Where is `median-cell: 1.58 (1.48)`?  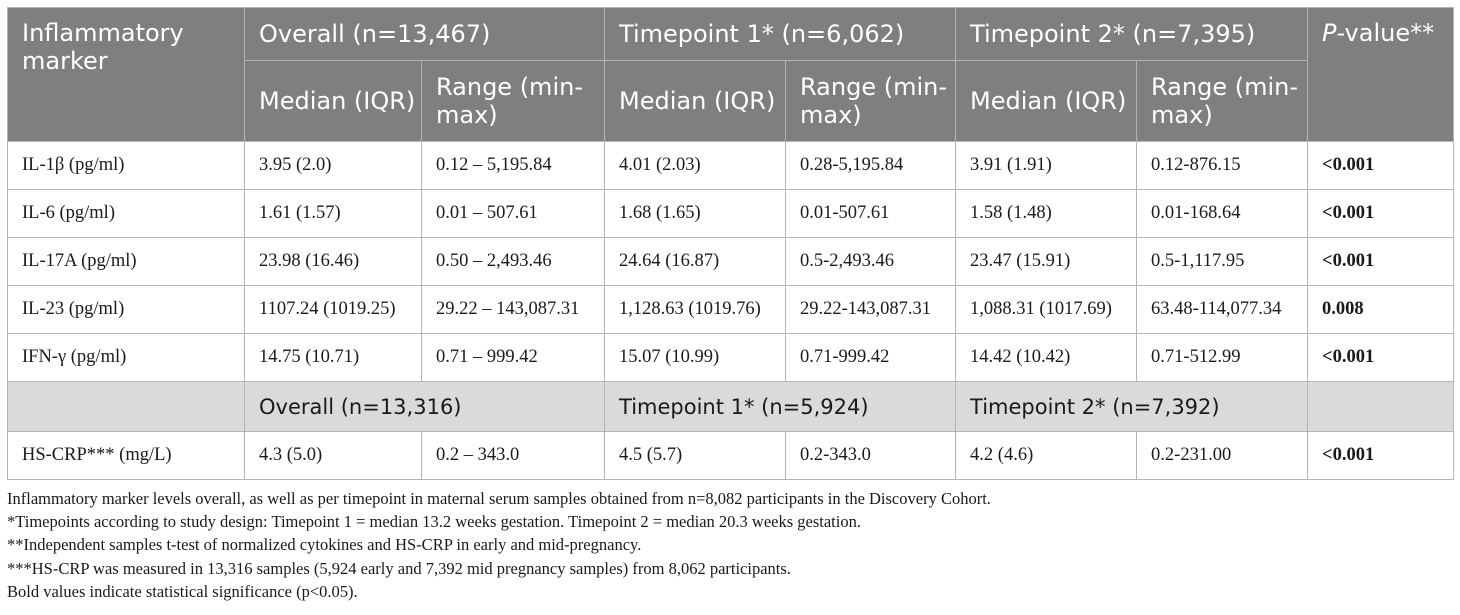 median-cell: 1.58 (1.48) is located at coordinates (1046, 213).